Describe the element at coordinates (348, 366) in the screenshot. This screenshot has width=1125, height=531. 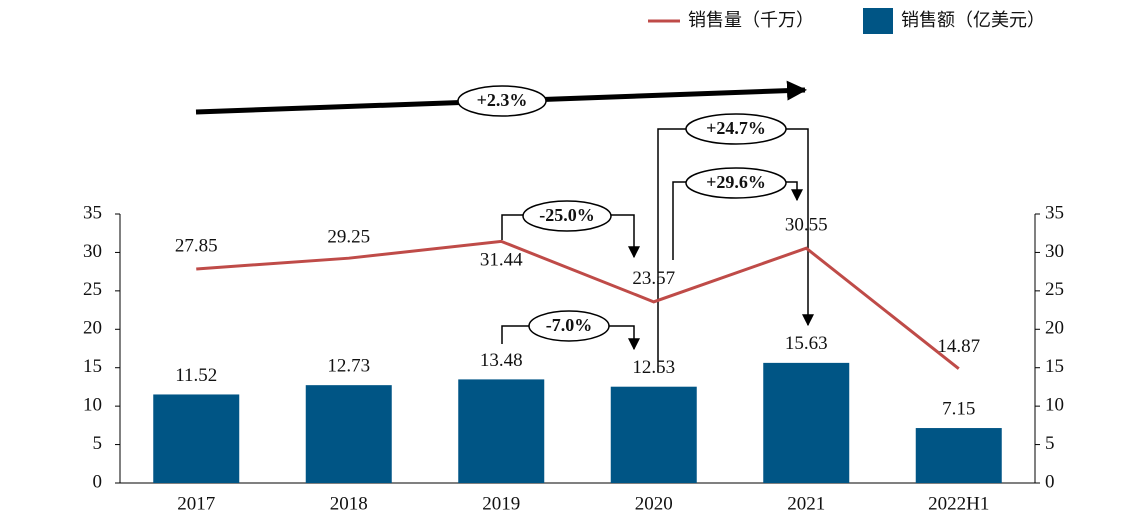
I see `bar-label: 12.73` at that location.